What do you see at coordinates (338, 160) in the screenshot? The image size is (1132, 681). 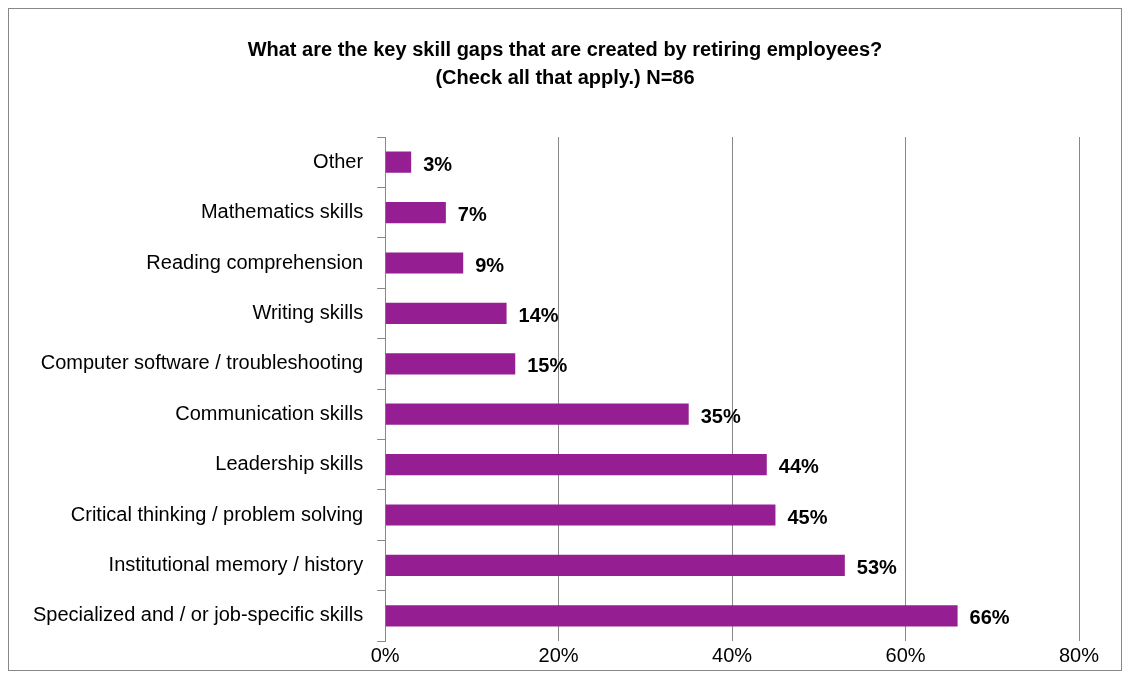 I see `y-tick-label: Other` at bounding box center [338, 160].